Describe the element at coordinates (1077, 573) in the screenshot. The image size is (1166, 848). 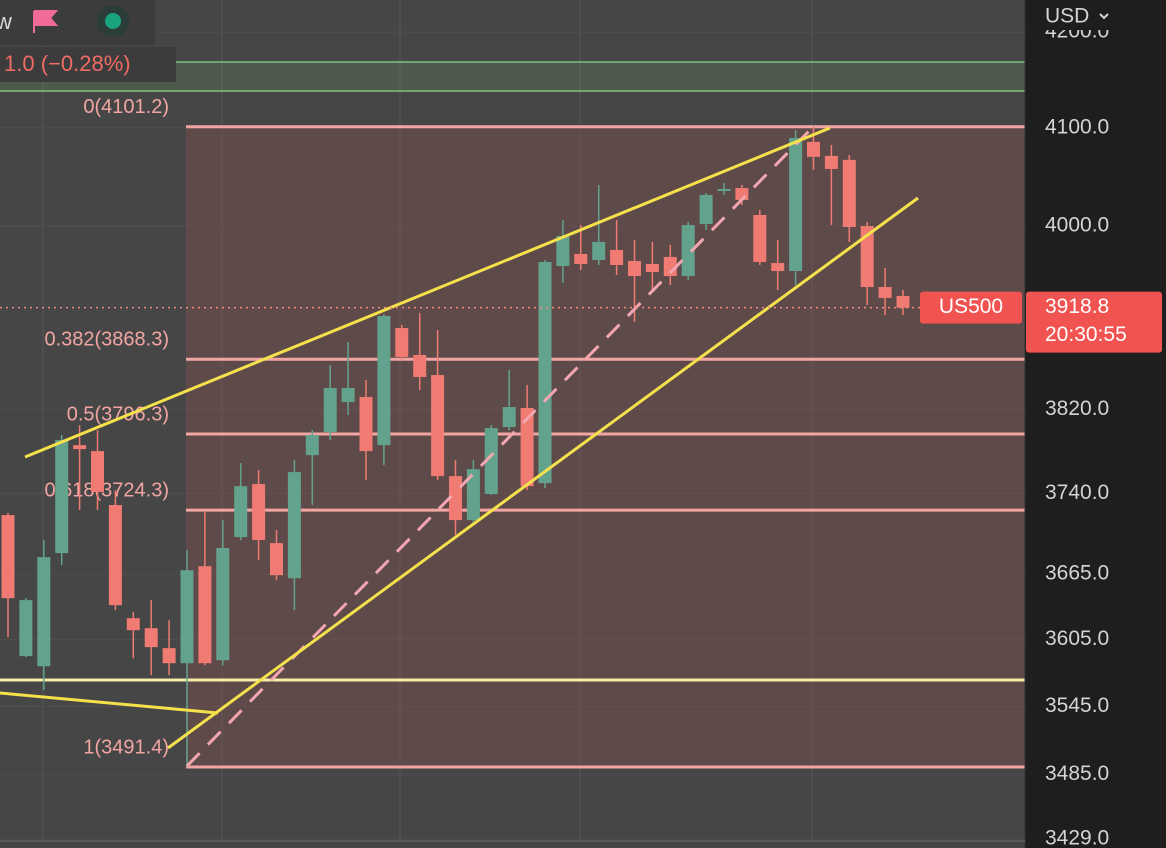
I see `y-tick-label: 3665.0` at that location.